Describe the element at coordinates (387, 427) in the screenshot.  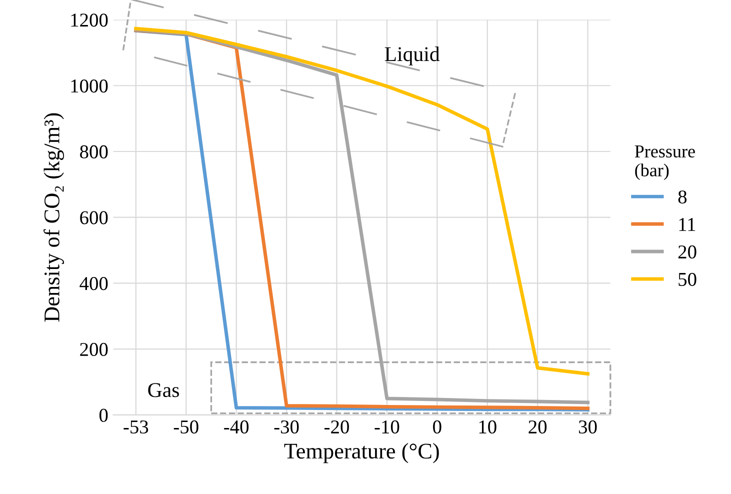
I see `x-tick-label: -10` at that location.